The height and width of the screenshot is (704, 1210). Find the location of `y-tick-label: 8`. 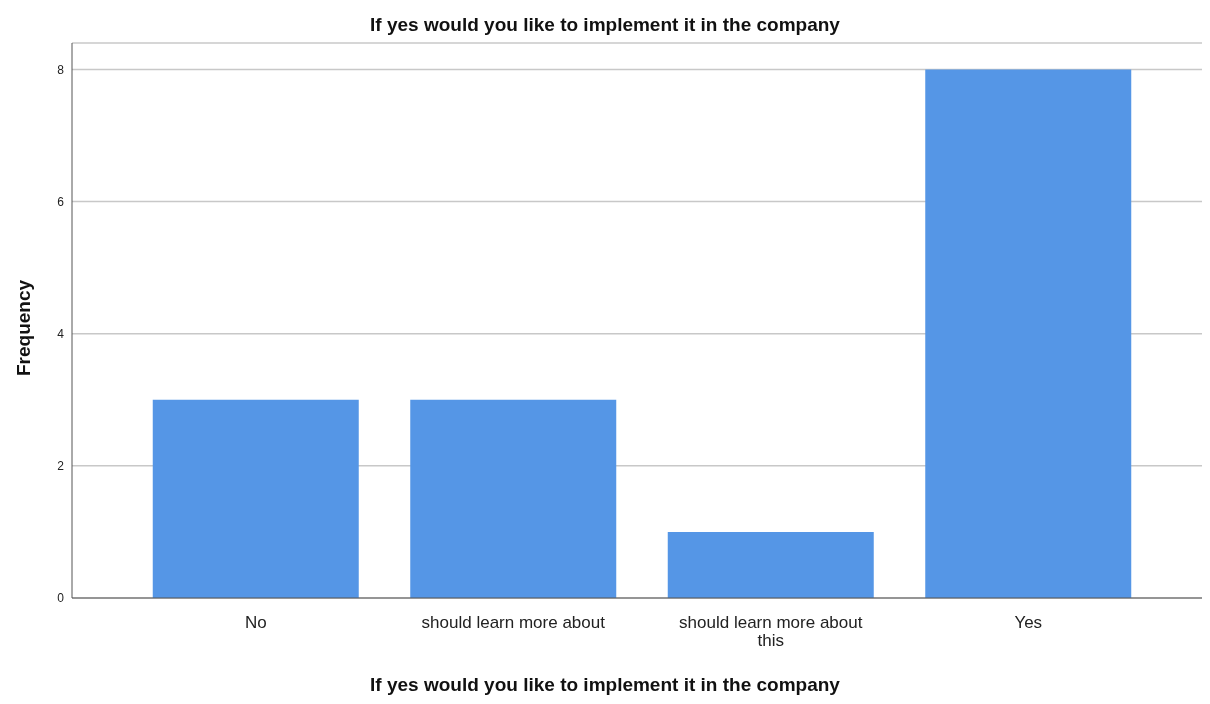

y-tick-label: 8 is located at coordinates (61, 69).